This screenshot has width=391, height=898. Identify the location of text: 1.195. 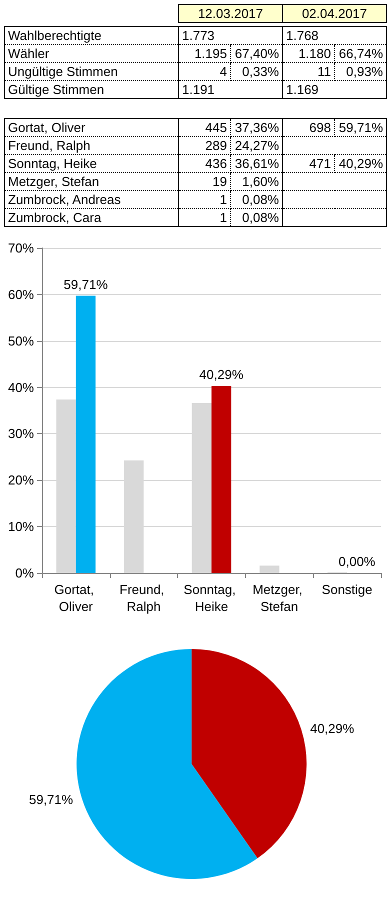
(210, 53).